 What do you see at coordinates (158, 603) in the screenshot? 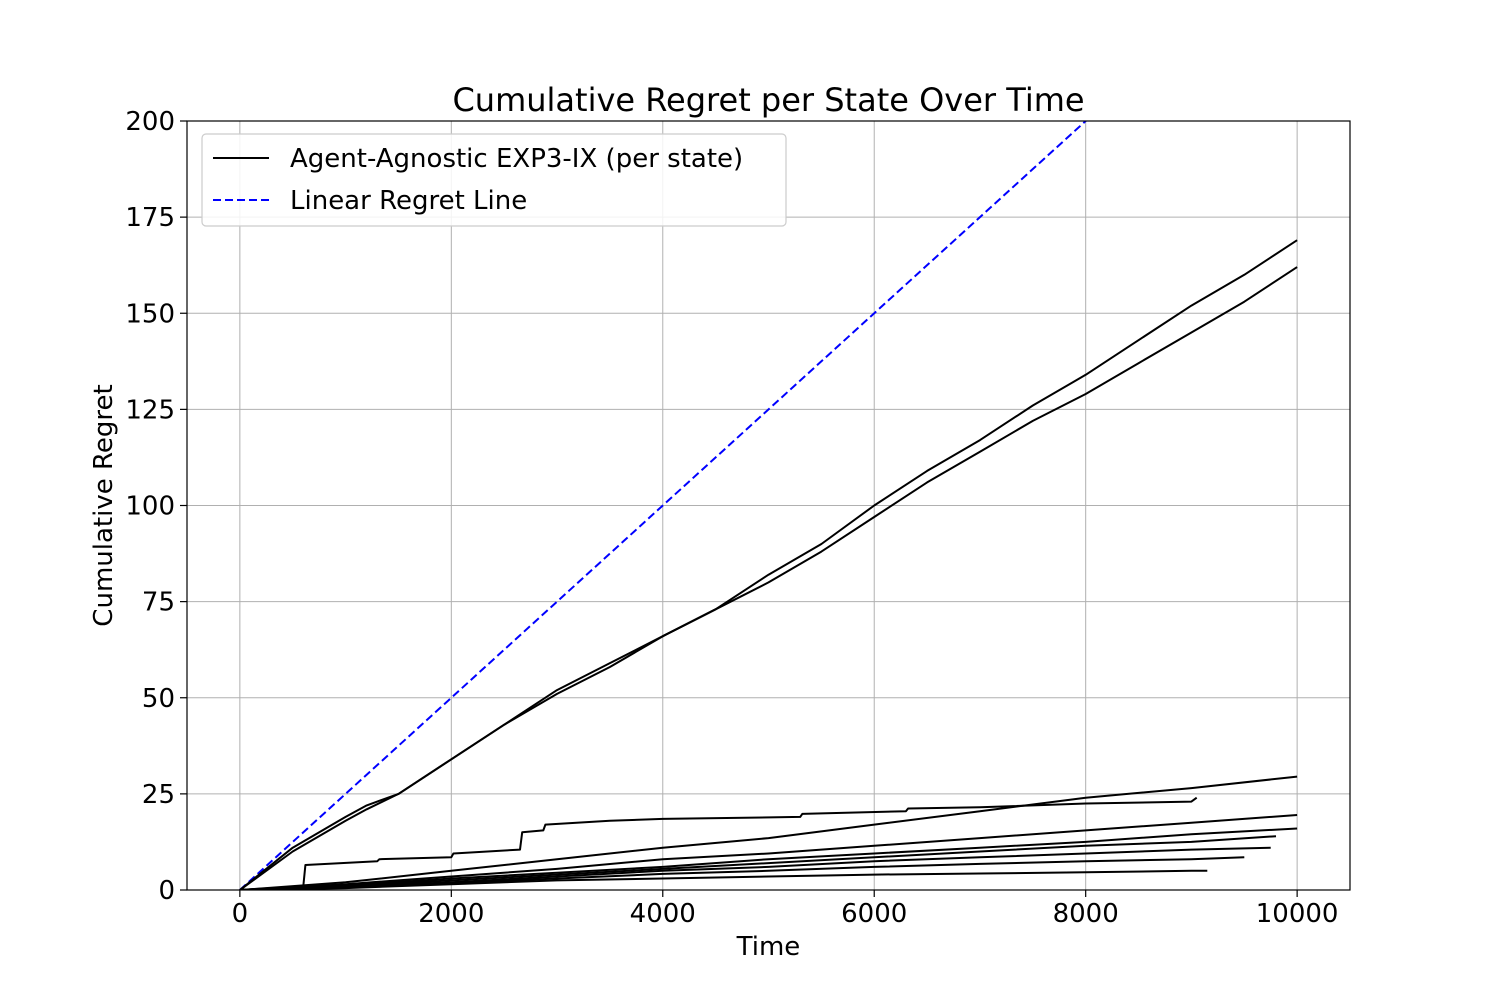
I see `y-tick-label: 75` at bounding box center [158, 603].